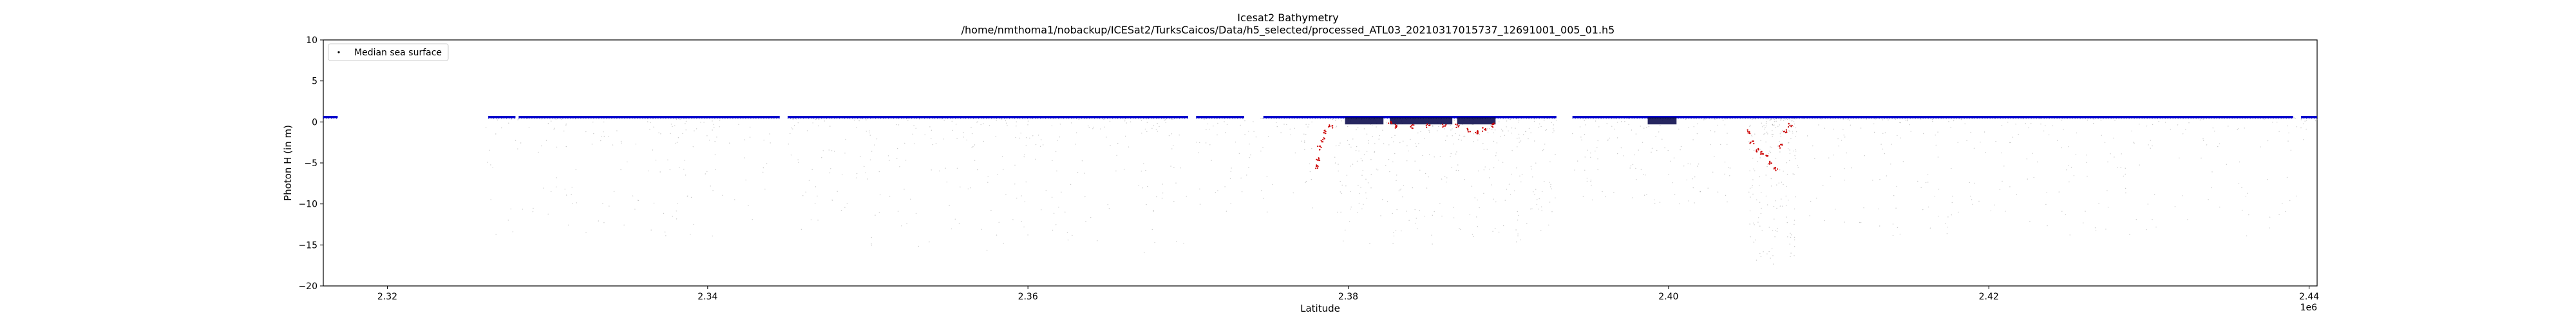 The height and width of the screenshot is (322, 2576). What do you see at coordinates (314, 82) in the screenshot?
I see `y-tick-label: 5` at bounding box center [314, 82].